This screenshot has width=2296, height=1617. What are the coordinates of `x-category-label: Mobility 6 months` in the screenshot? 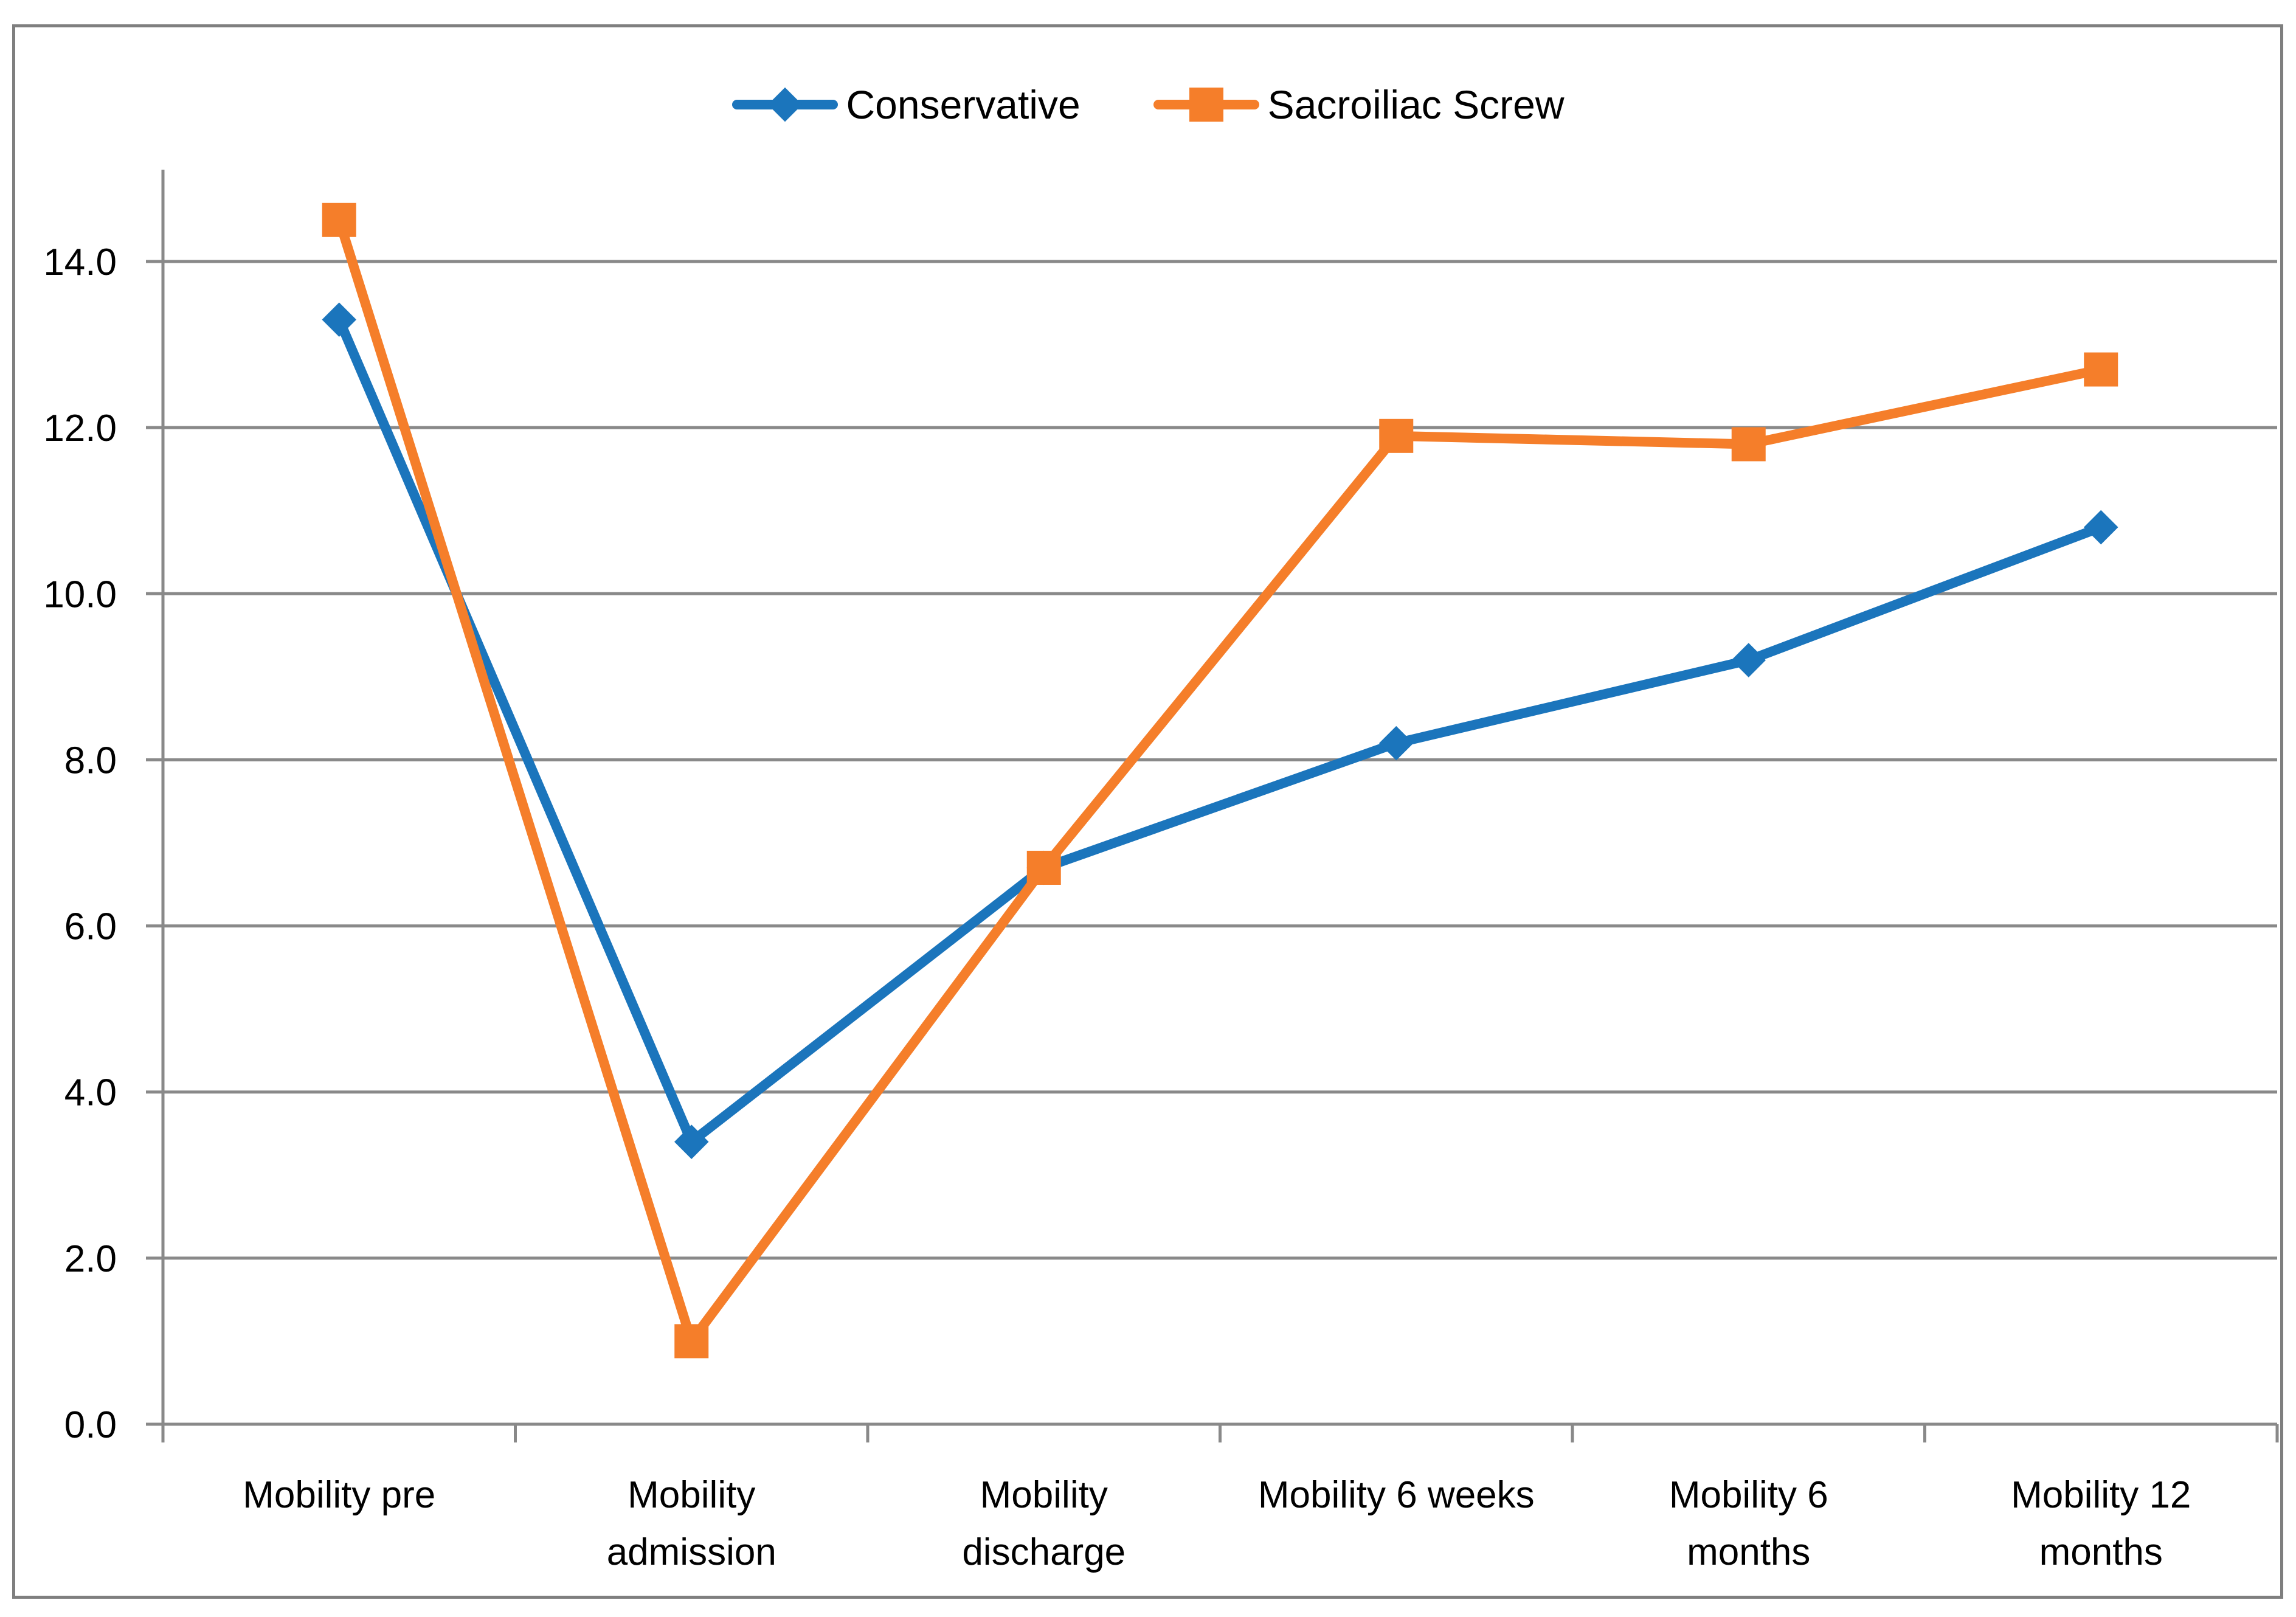 It's located at (1748, 1523).